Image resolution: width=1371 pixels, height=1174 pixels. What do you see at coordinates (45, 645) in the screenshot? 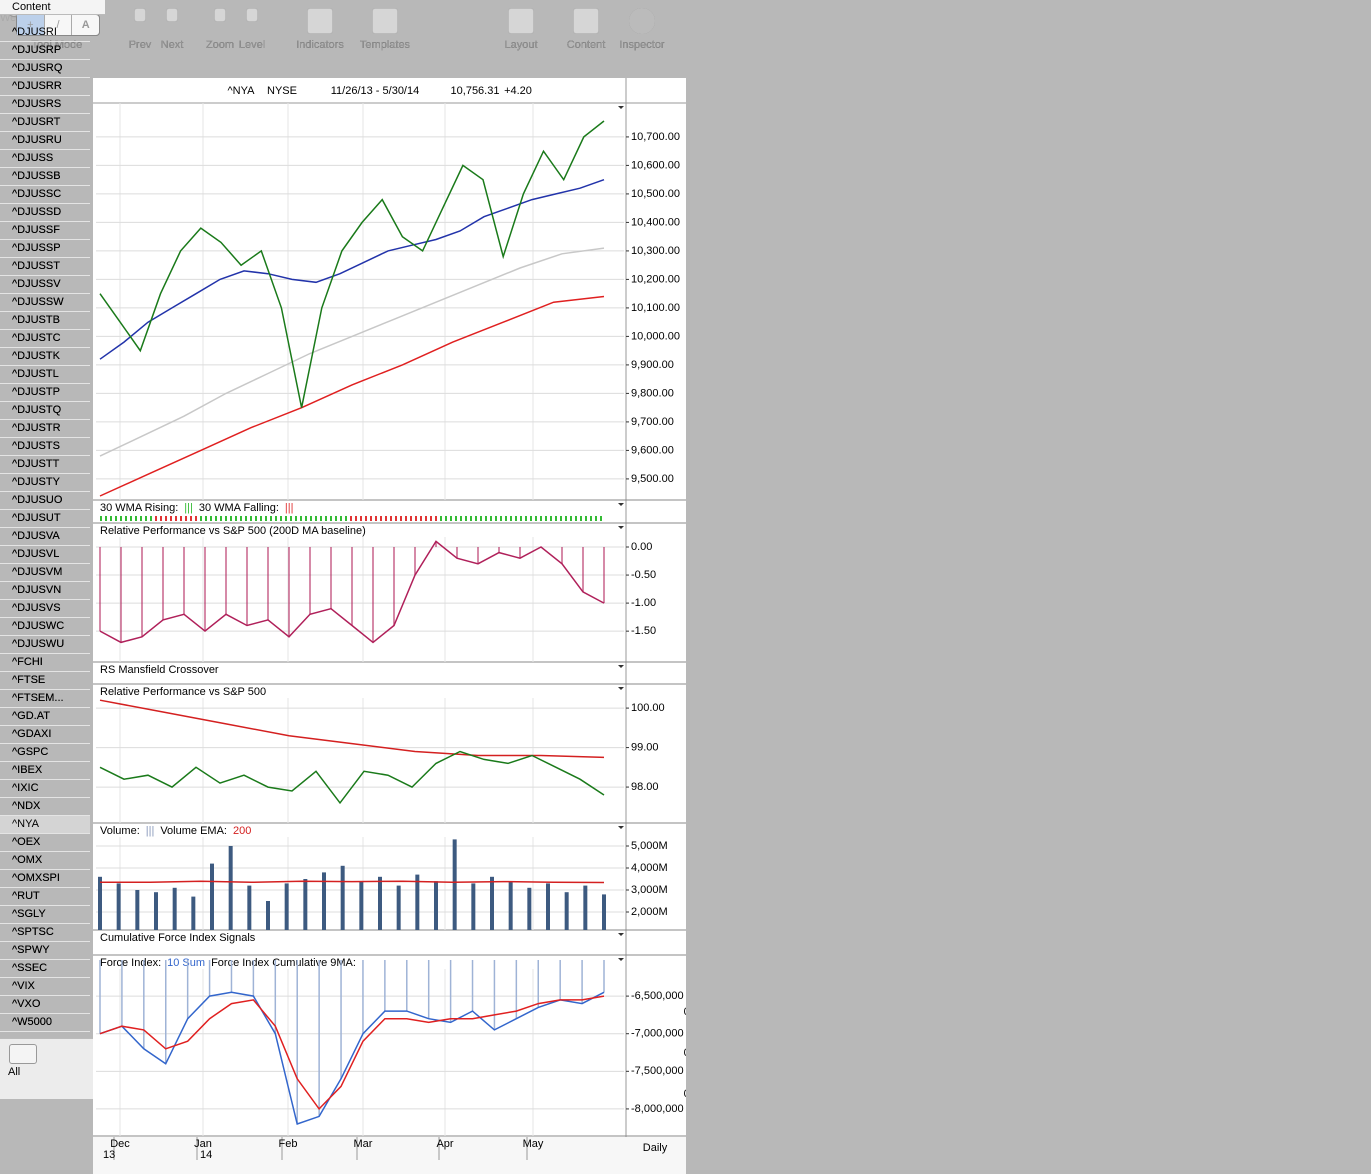
I see `symbol-row: ^DJUSWU` at bounding box center [45, 645].